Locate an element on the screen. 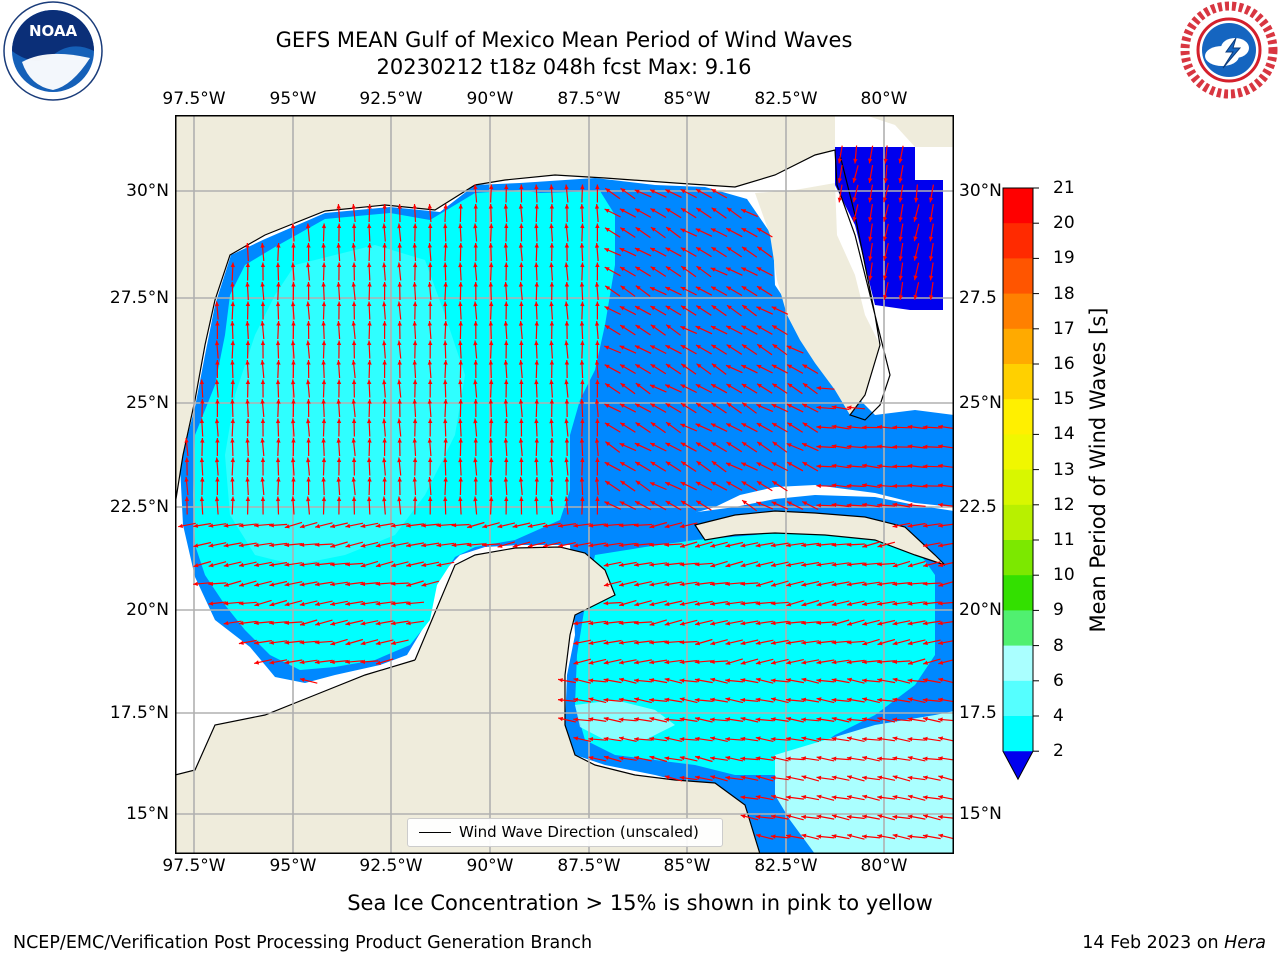 The image size is (1280, 960). nws-logo is located at coordinates (1229, 50).